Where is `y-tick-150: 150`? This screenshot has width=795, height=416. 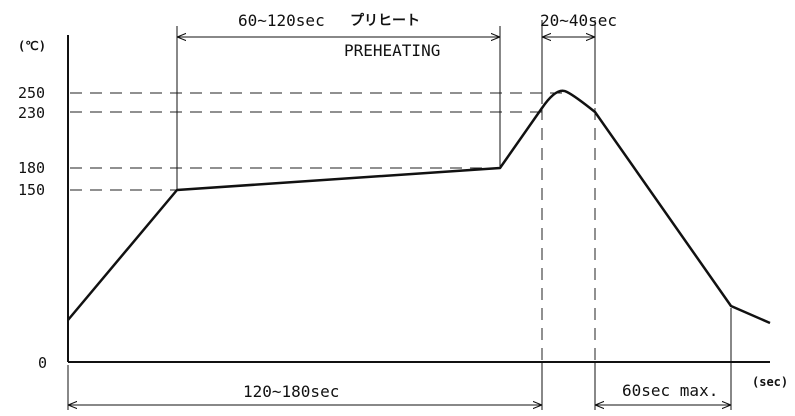
y-tick-150: 150 is located at coordinates (31, 190).